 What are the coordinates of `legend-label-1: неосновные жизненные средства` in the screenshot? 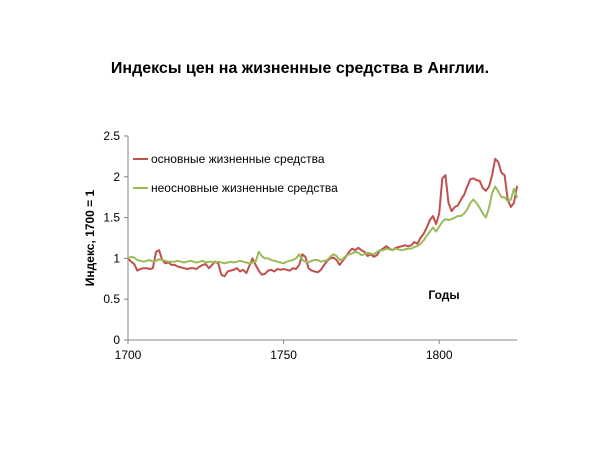 It's located at (244, 188).